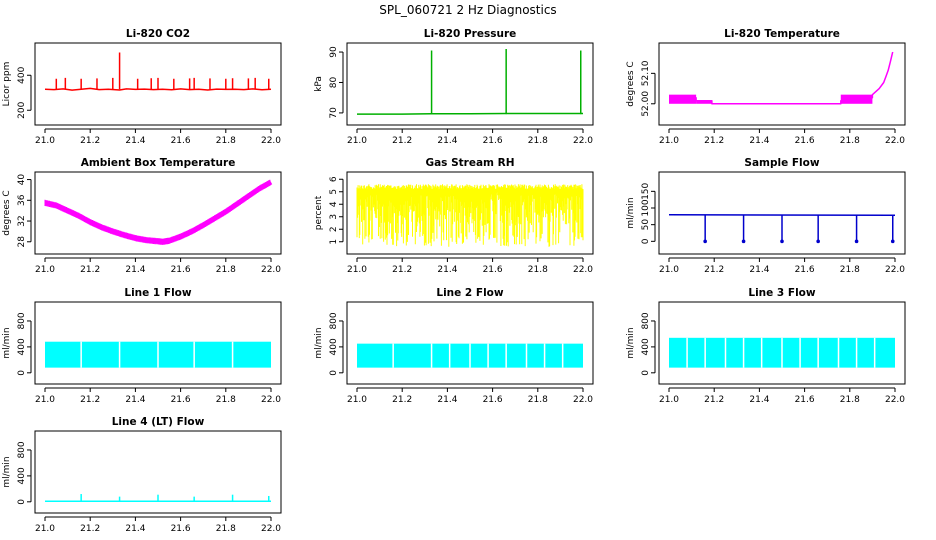 This screenshot has height=540, width=936. What do you see at coordinates (334, 113) in the screenshot?
I see `y-tick-label: 70` at bounding box center [334, 113].